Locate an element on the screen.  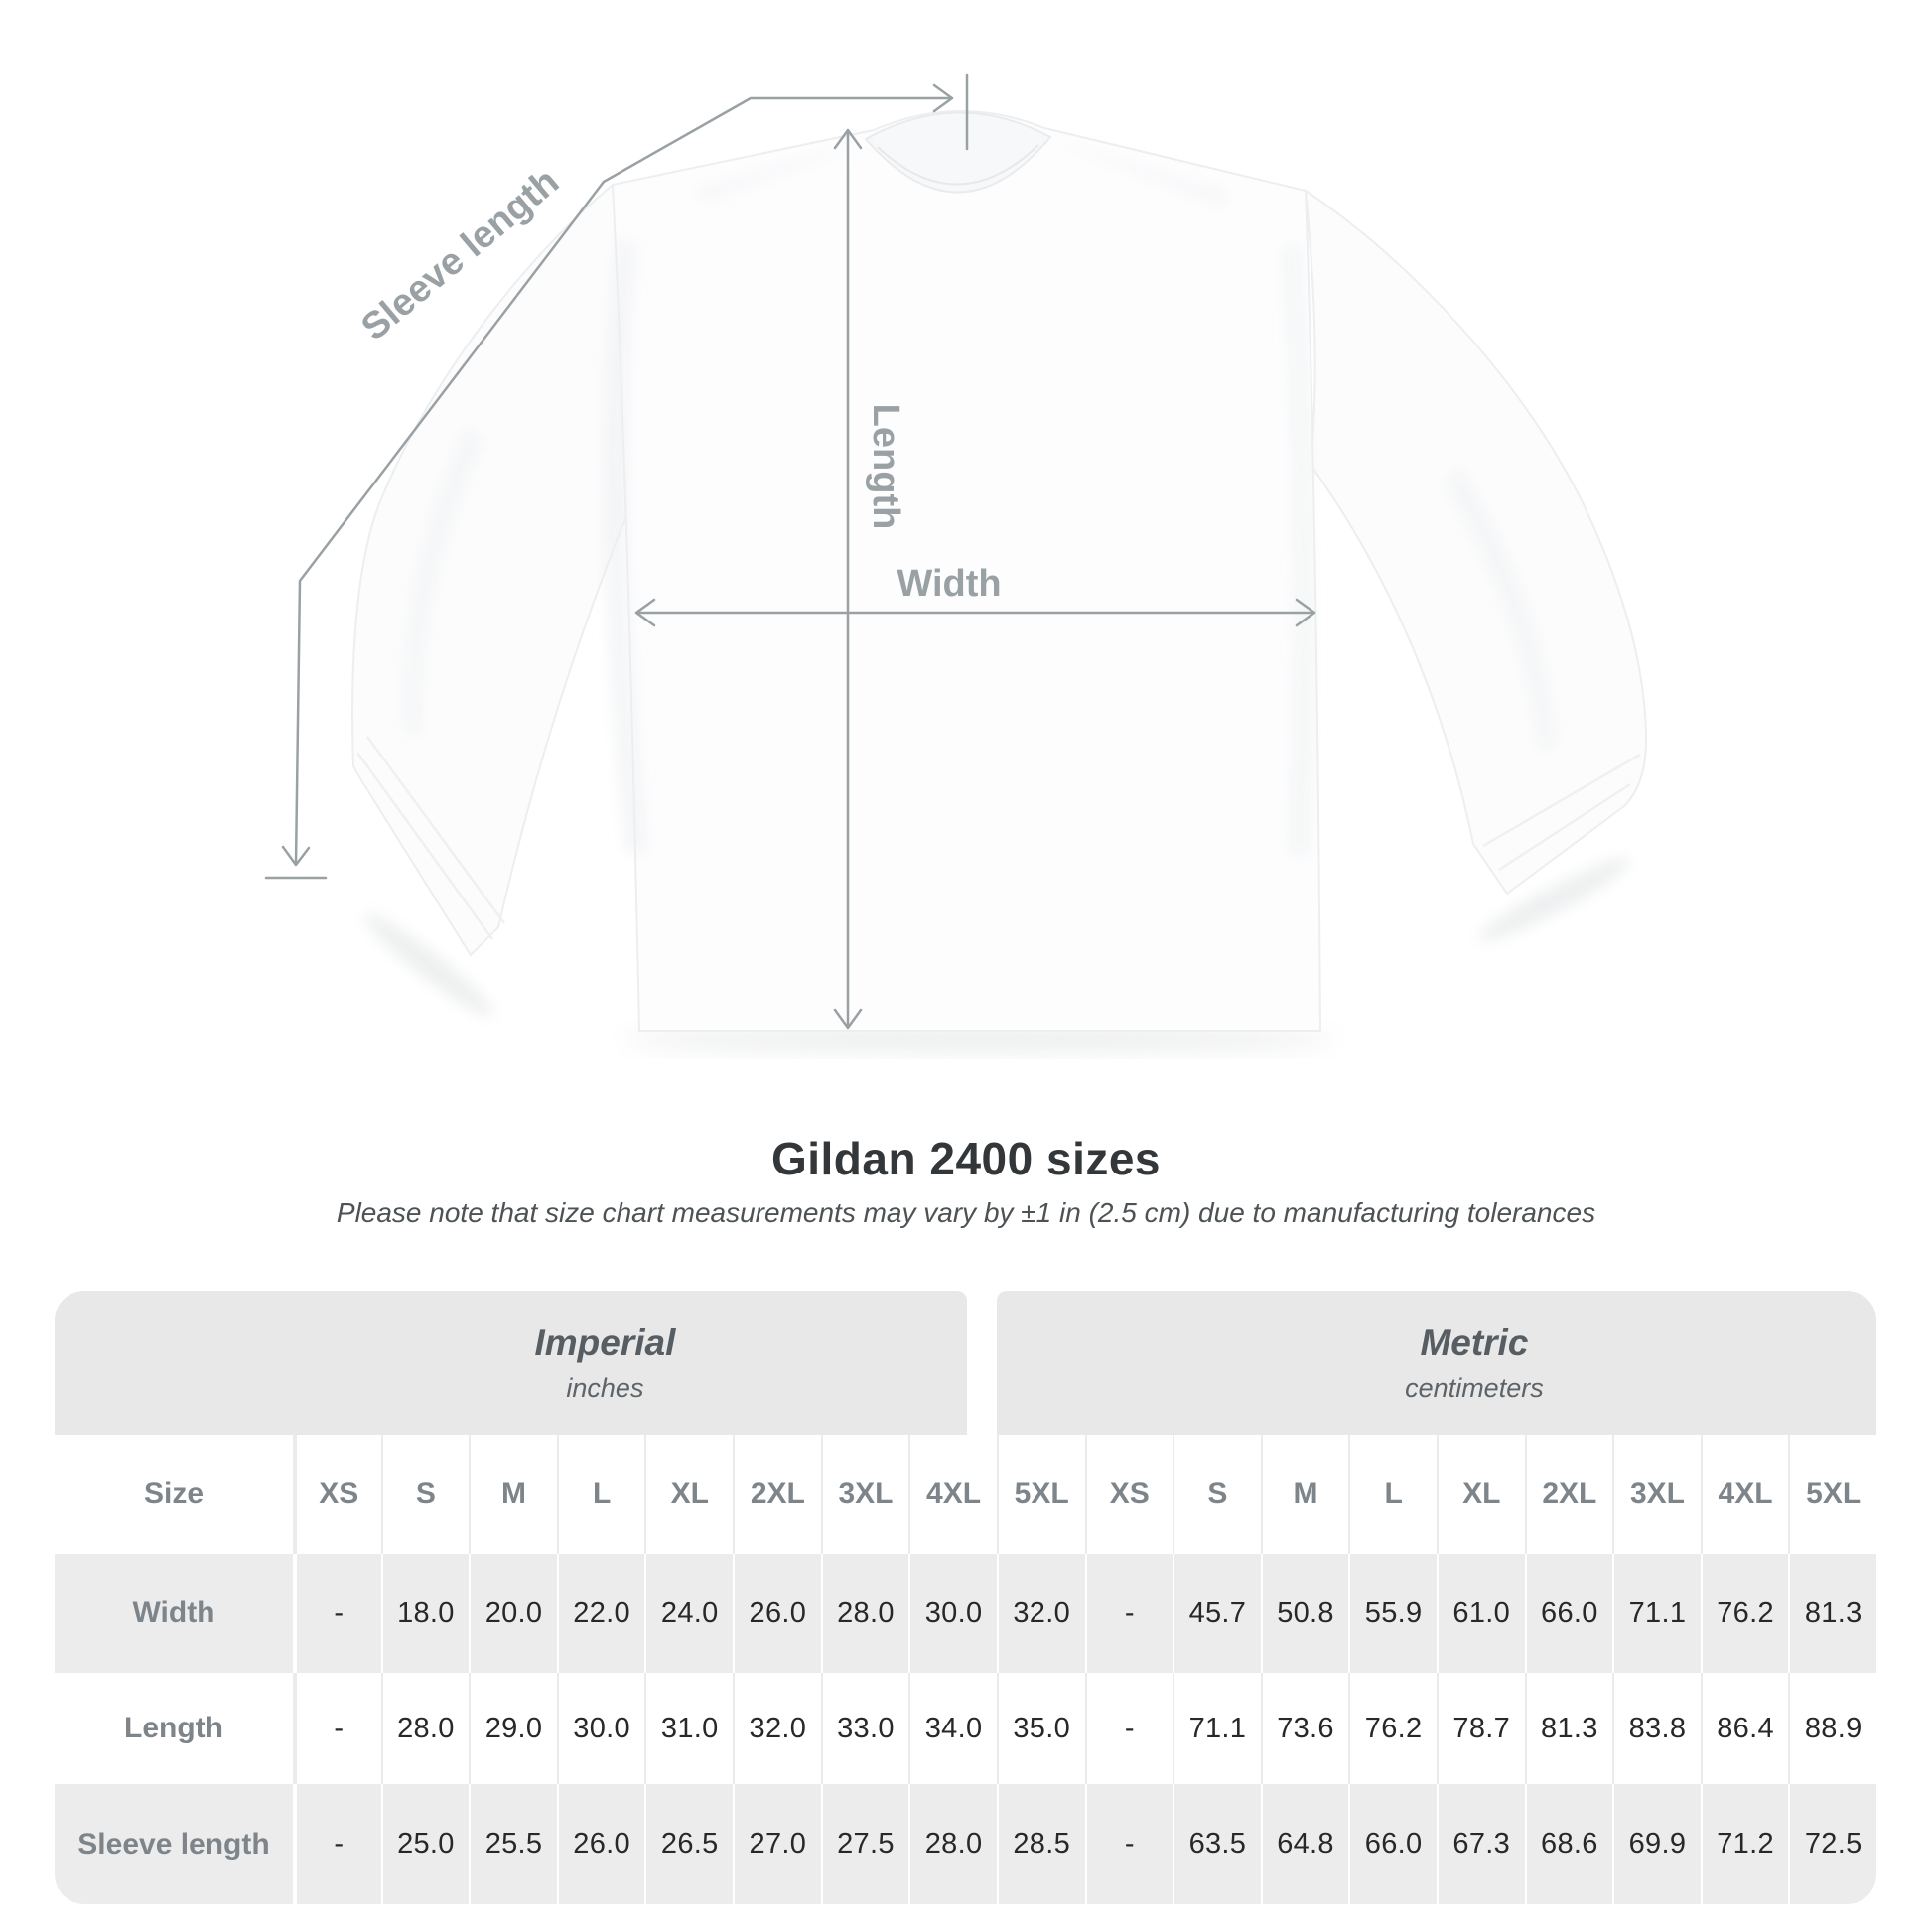
cell-width-imperial-s: 18.0 is located at coordinates (425, 1613).